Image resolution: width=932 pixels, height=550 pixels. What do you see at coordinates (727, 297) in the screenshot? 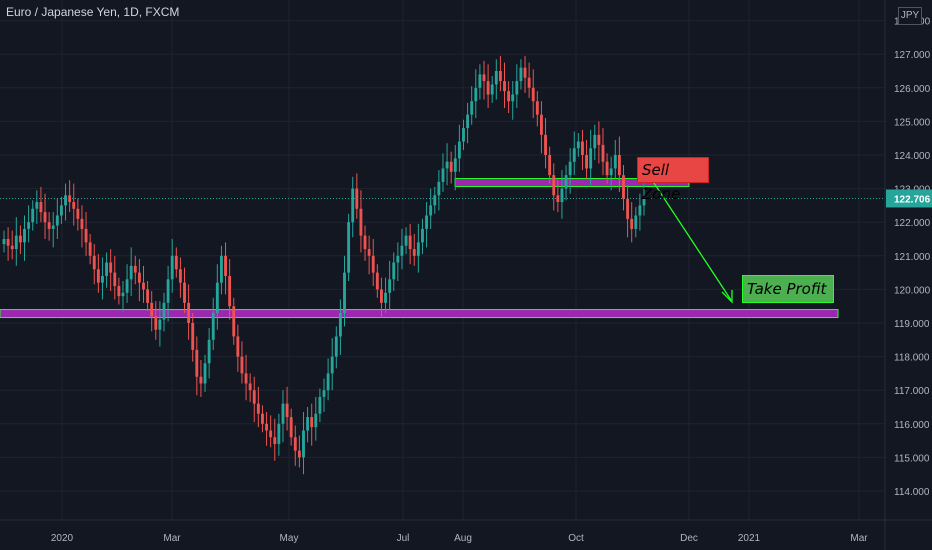
I see `arrow-head` at bounding box center [727, 297].